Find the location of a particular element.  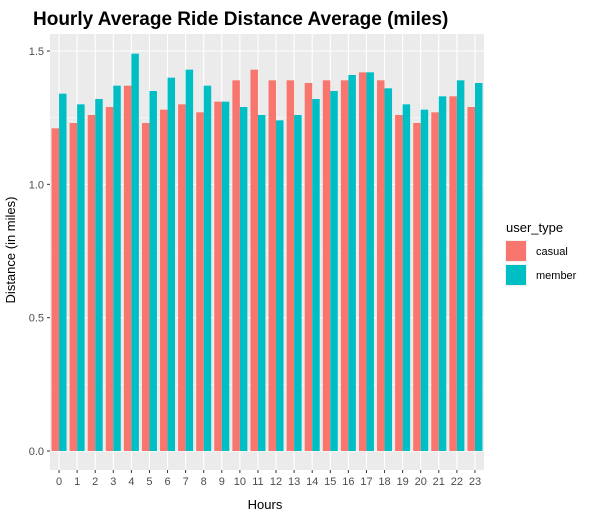

x-tick-label: 5 is located at coordinates (149, 482).